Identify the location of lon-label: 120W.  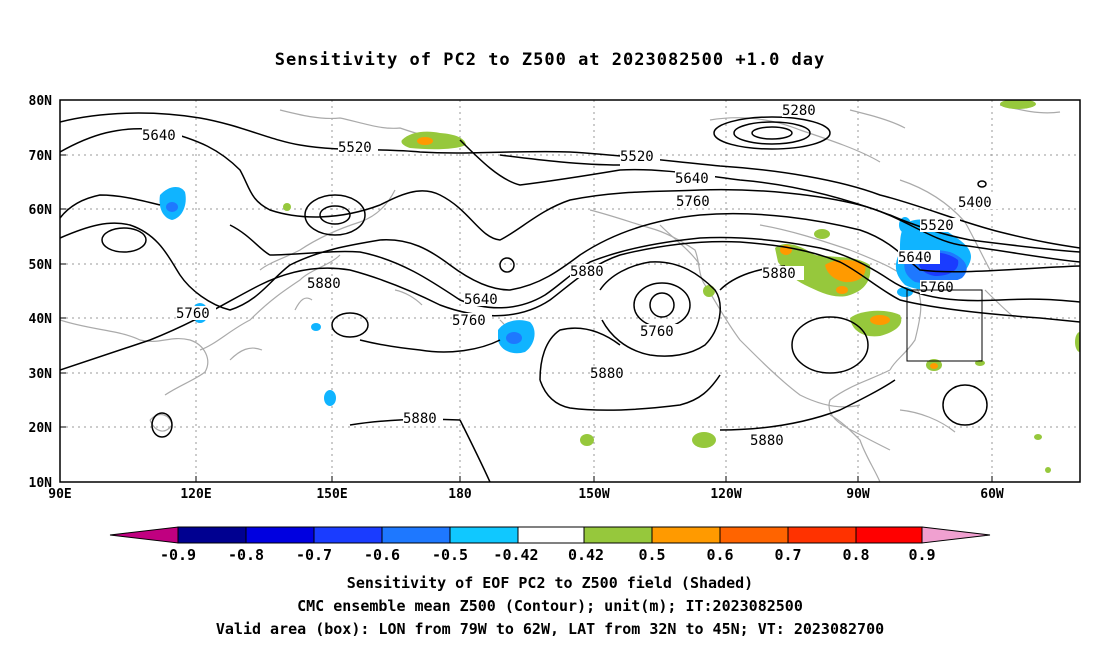
(725, 493).